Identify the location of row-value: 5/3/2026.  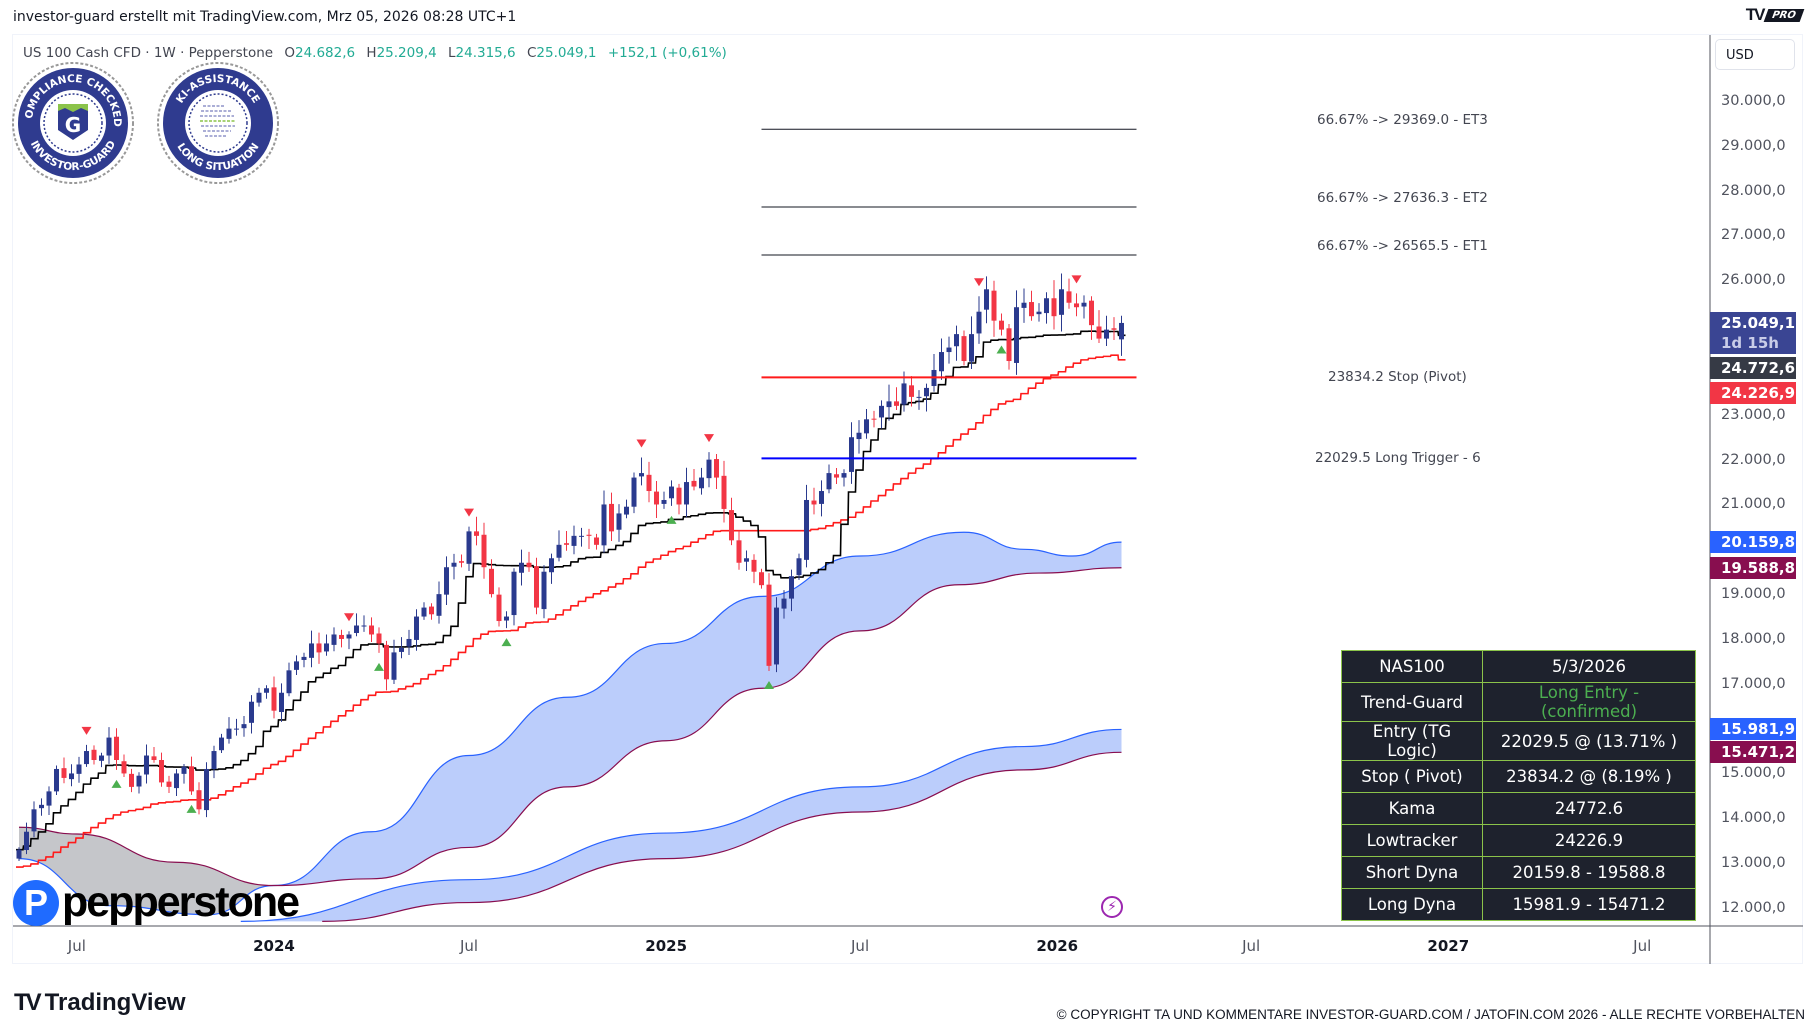
(1589, 666).